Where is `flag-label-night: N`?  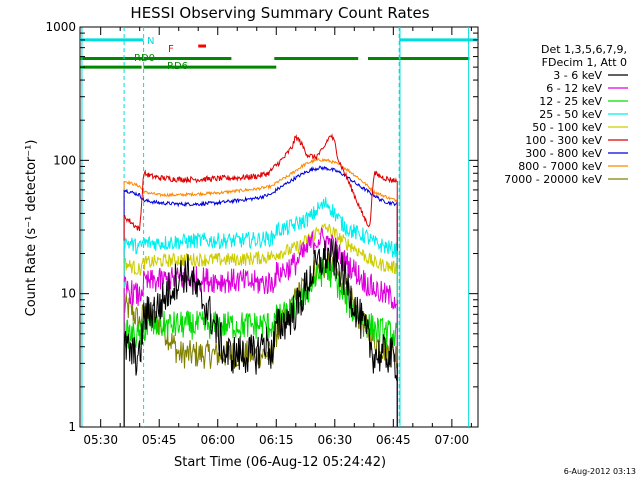
flag-label-night: N is located at coordinates (150, 41).